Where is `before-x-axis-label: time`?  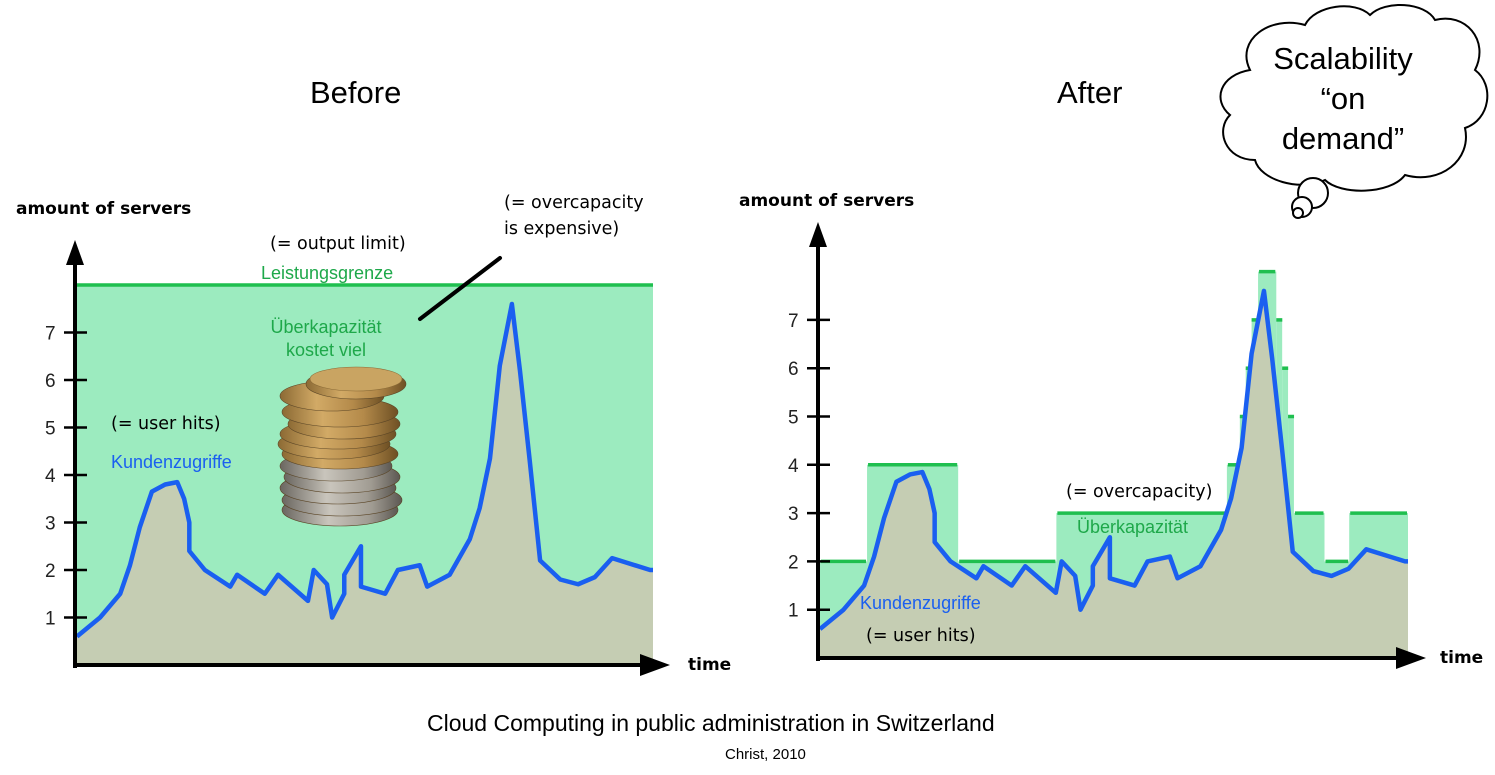
before-x-axis-label: time is located at coordinates (710, 665).